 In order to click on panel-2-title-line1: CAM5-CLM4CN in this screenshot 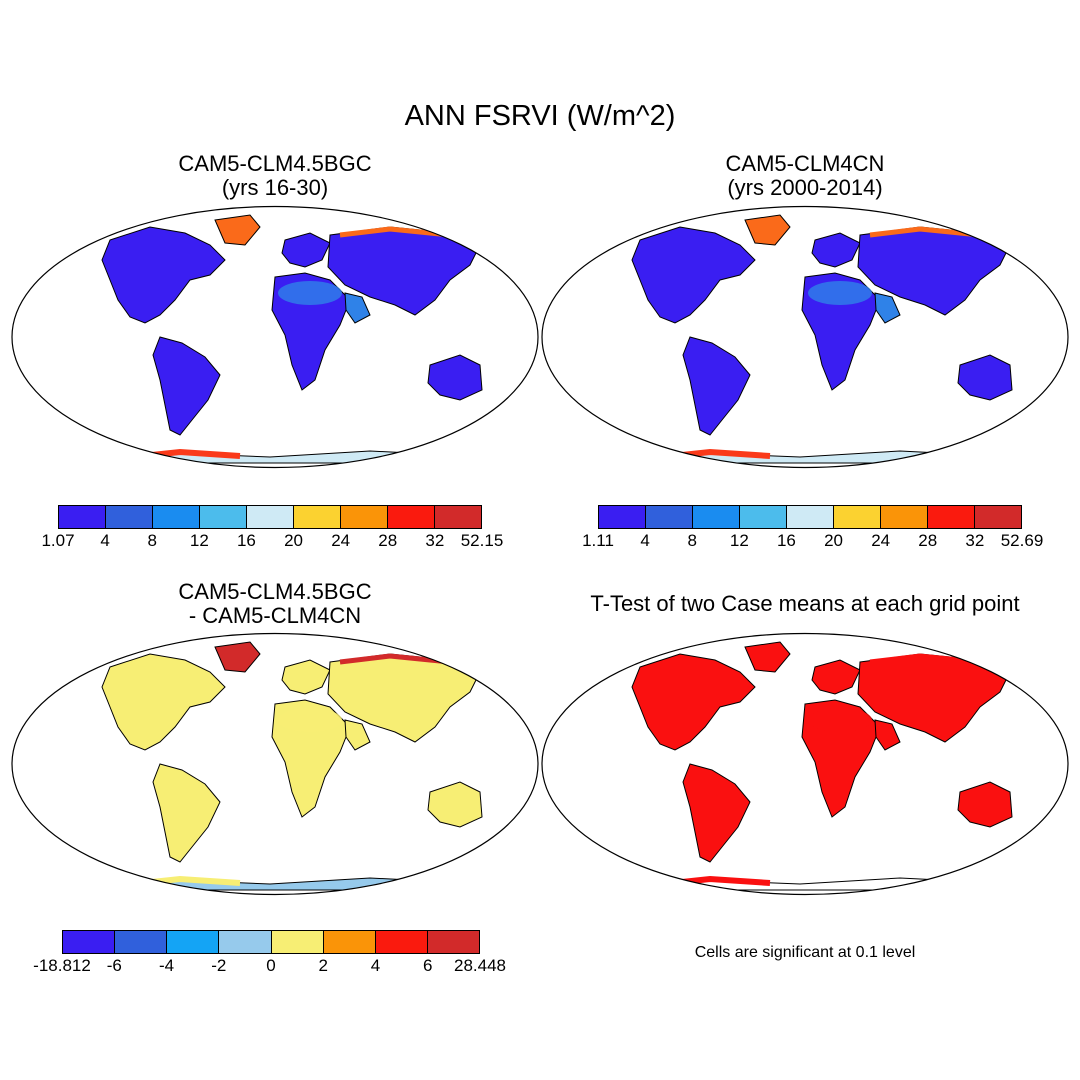, I will do `click(805, 163)`.